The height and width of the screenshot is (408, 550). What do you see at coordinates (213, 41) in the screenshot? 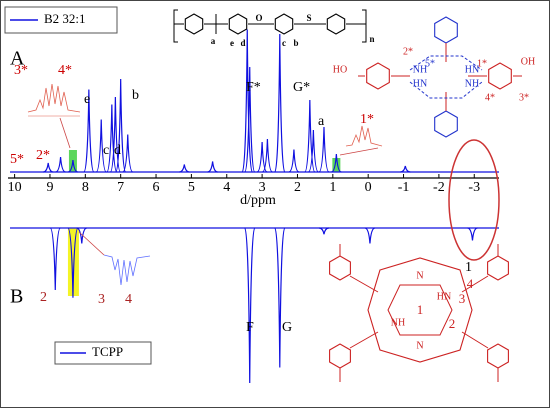
I see `structure-label: a` at bounding box center [213, 41].